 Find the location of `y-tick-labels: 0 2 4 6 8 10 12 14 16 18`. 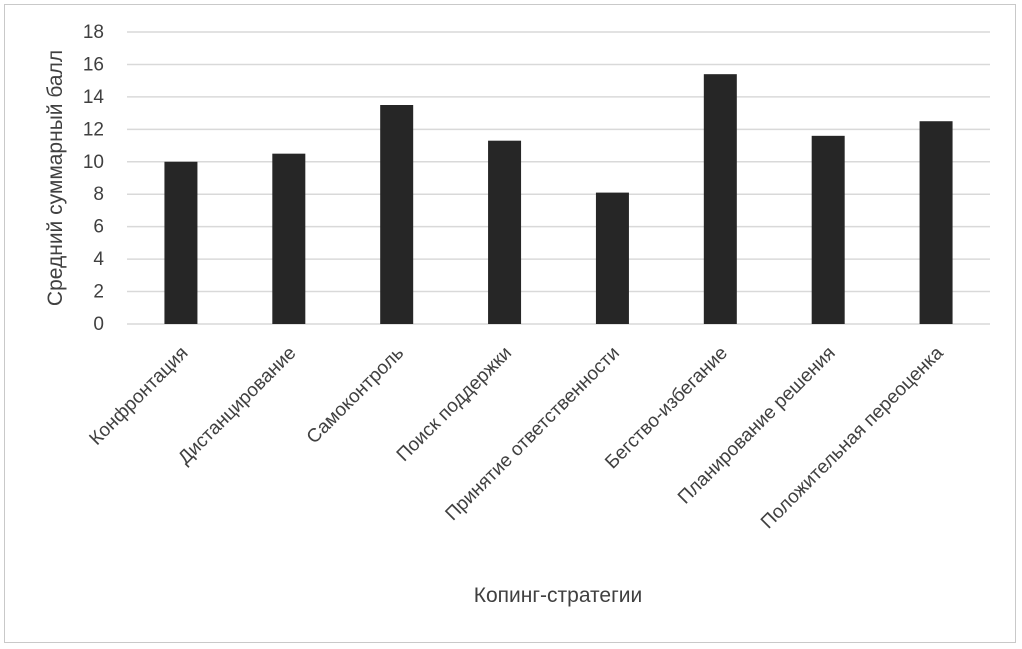

y-tick-labels: 0 2 4 6 8 10 12 14 16 18 is located at coordinates (94, 178).